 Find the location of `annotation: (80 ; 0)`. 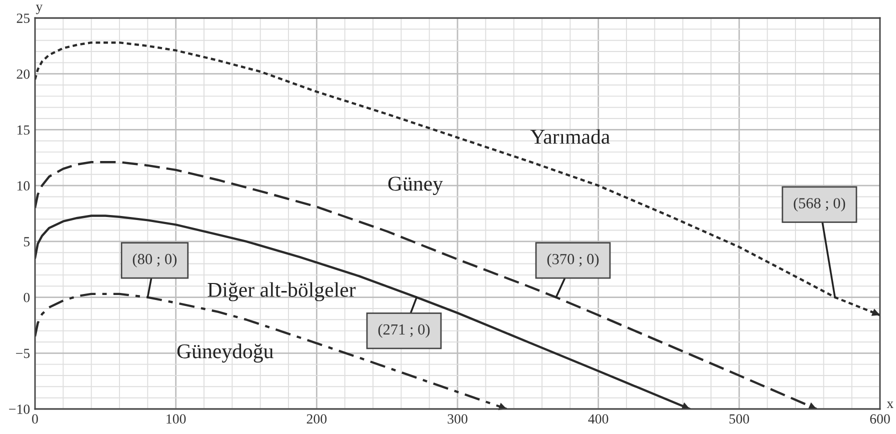

annotation: (80 ; 0) is located at coordinates (154, 260).